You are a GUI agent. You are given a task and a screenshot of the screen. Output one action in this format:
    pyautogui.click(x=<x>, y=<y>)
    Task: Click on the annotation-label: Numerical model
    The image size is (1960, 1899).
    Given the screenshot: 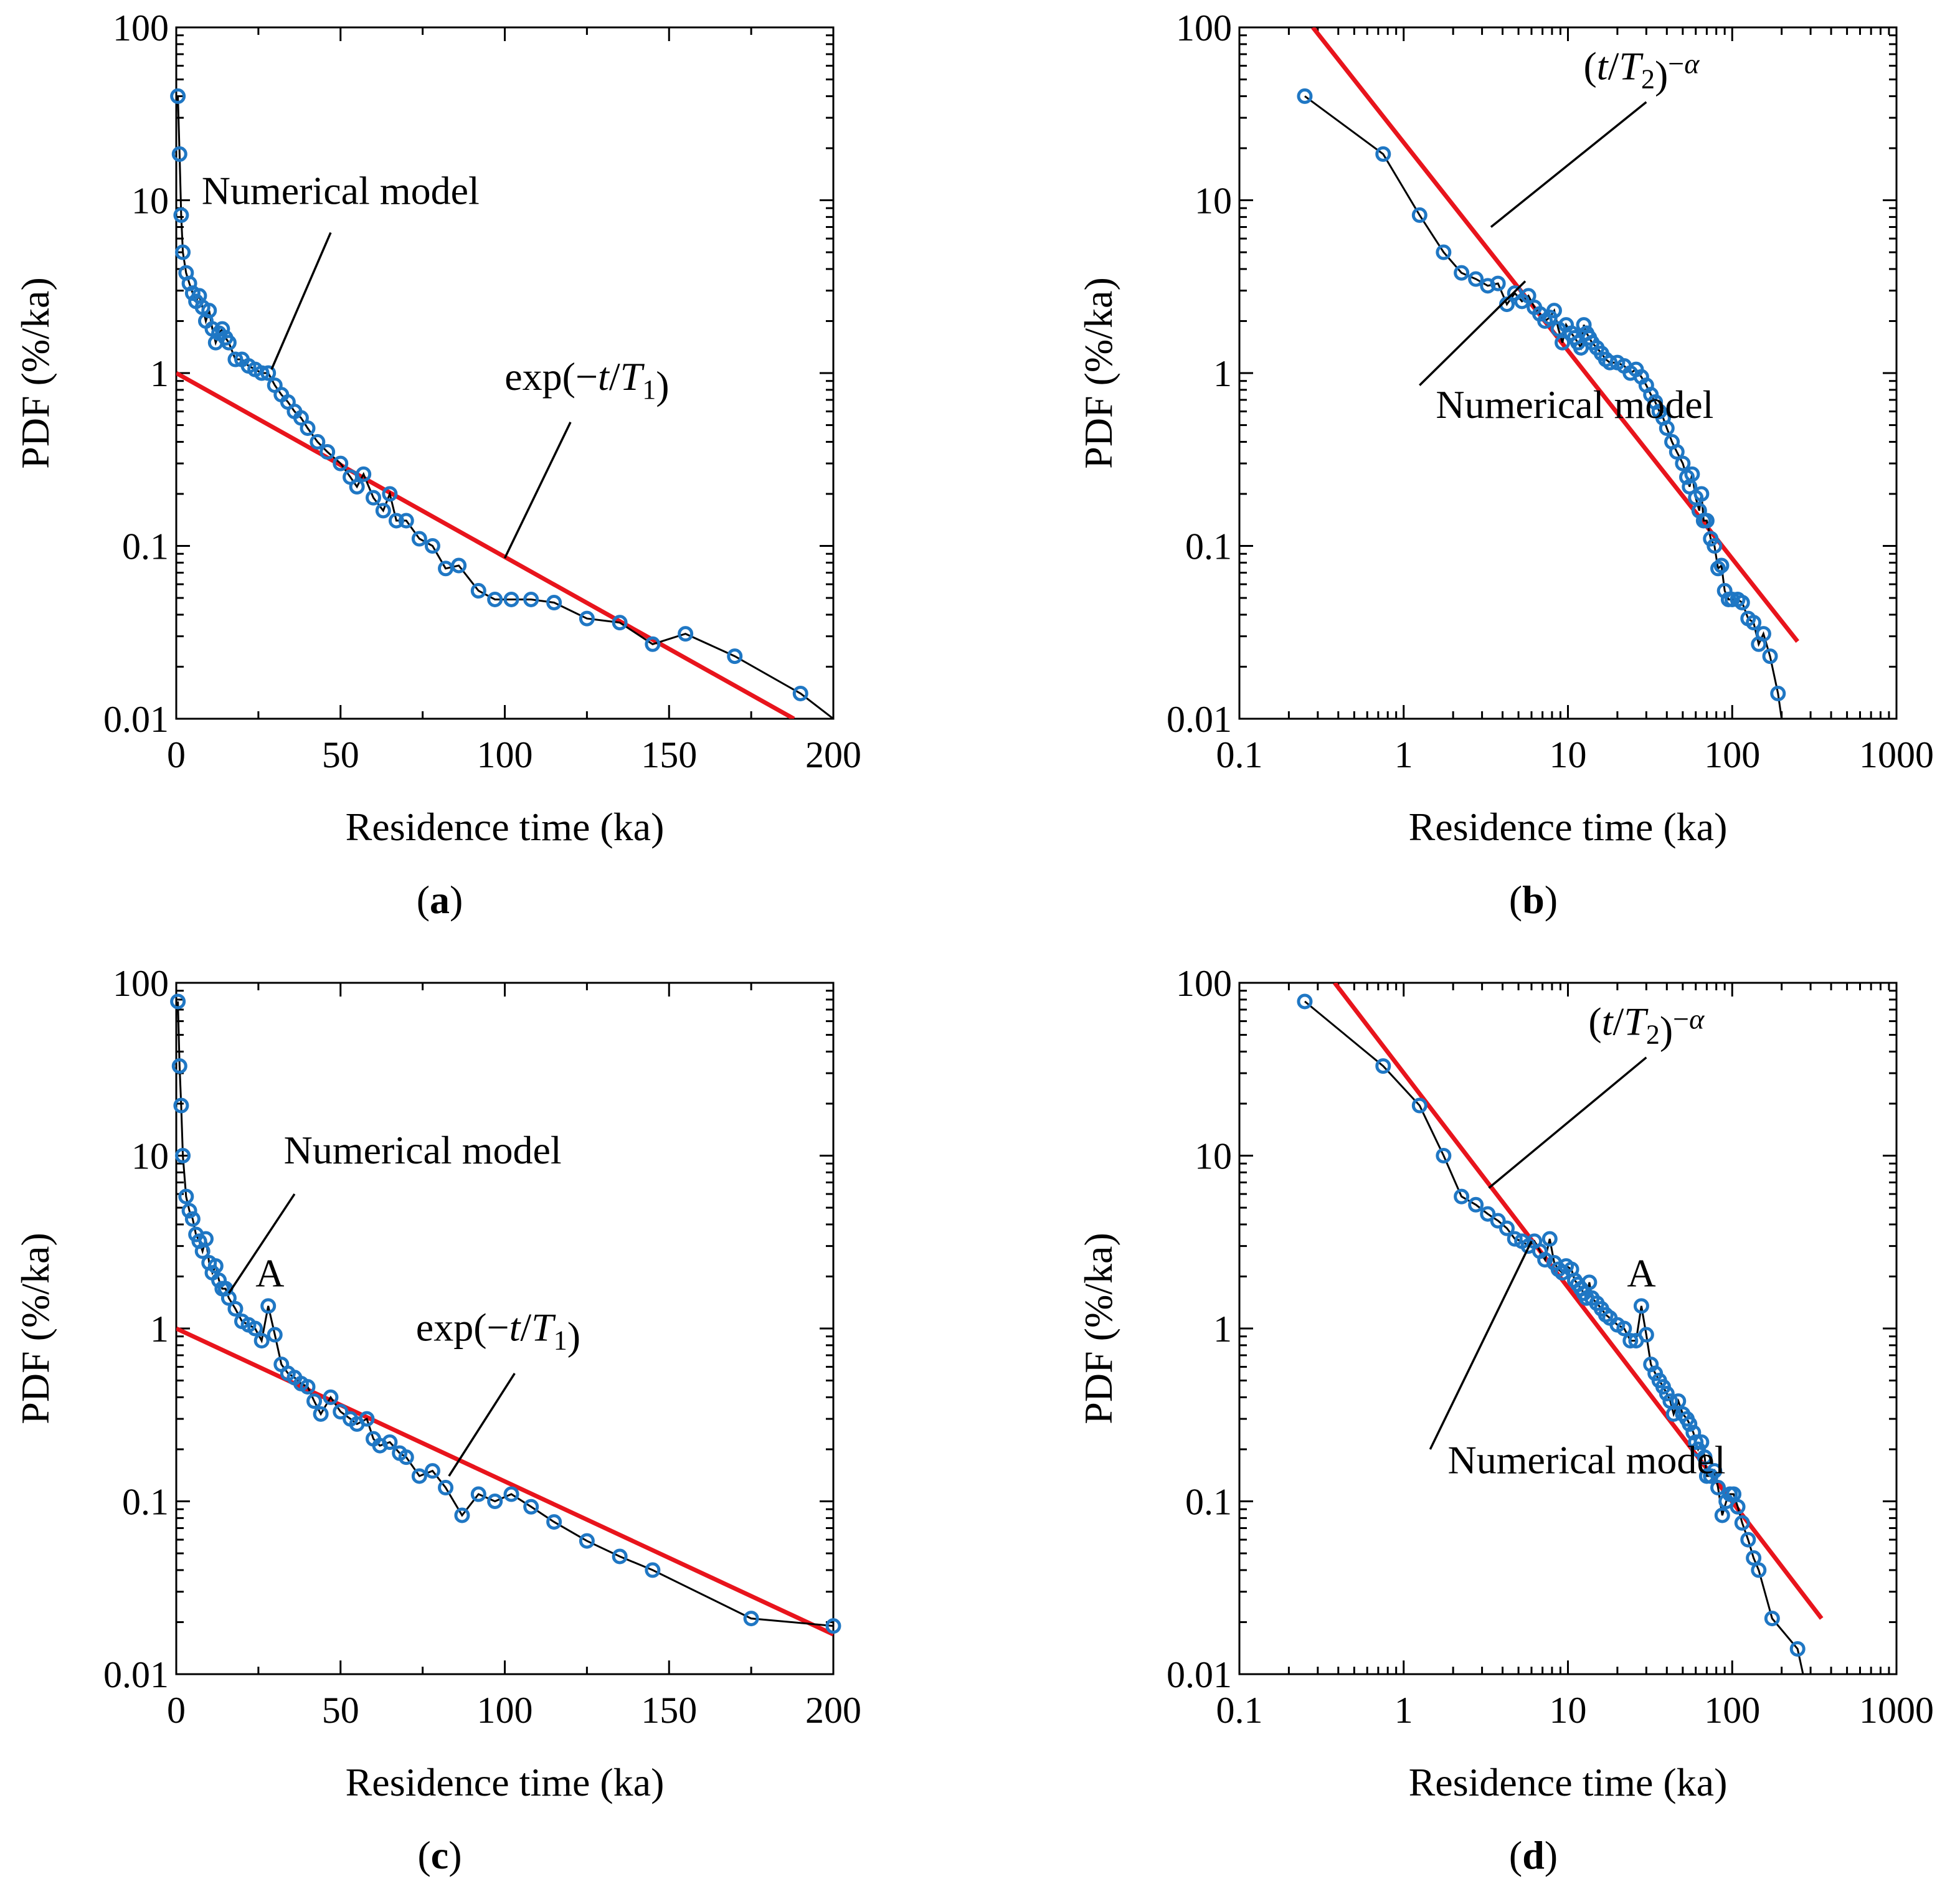 What is the action you would take?
    pyautogui.click(x=1574, y=404)
    